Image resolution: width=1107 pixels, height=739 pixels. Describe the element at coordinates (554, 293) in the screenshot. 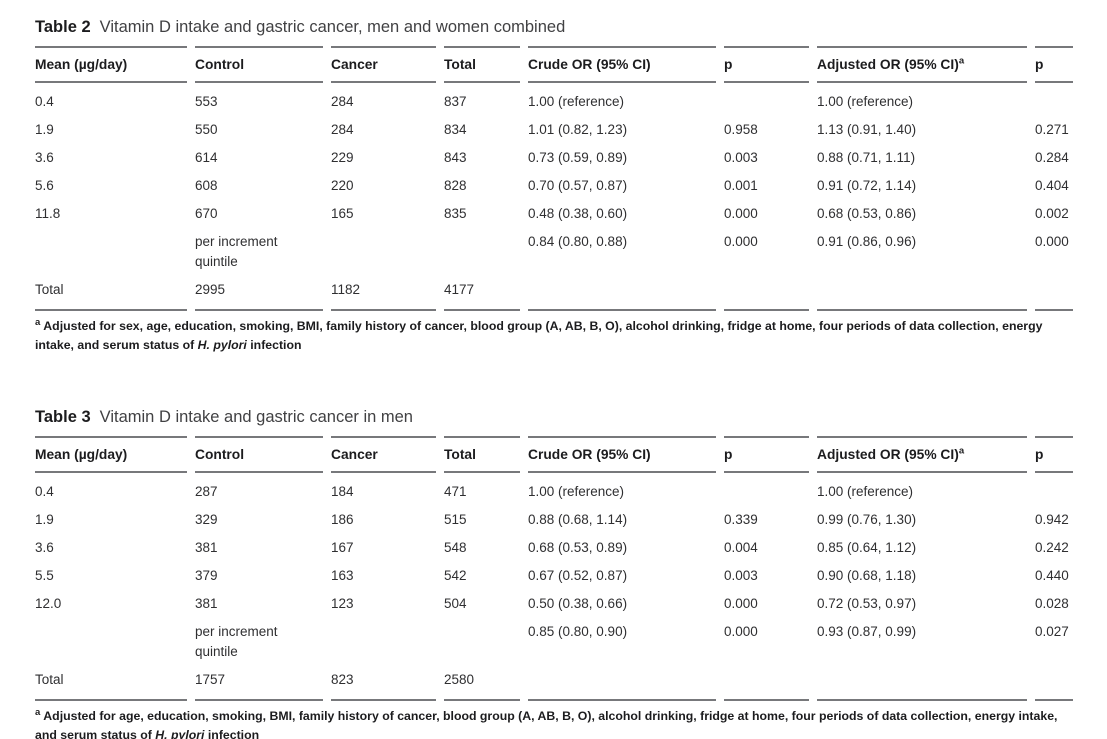

I see `table-row: Total 2995 1182 4177` at that location.